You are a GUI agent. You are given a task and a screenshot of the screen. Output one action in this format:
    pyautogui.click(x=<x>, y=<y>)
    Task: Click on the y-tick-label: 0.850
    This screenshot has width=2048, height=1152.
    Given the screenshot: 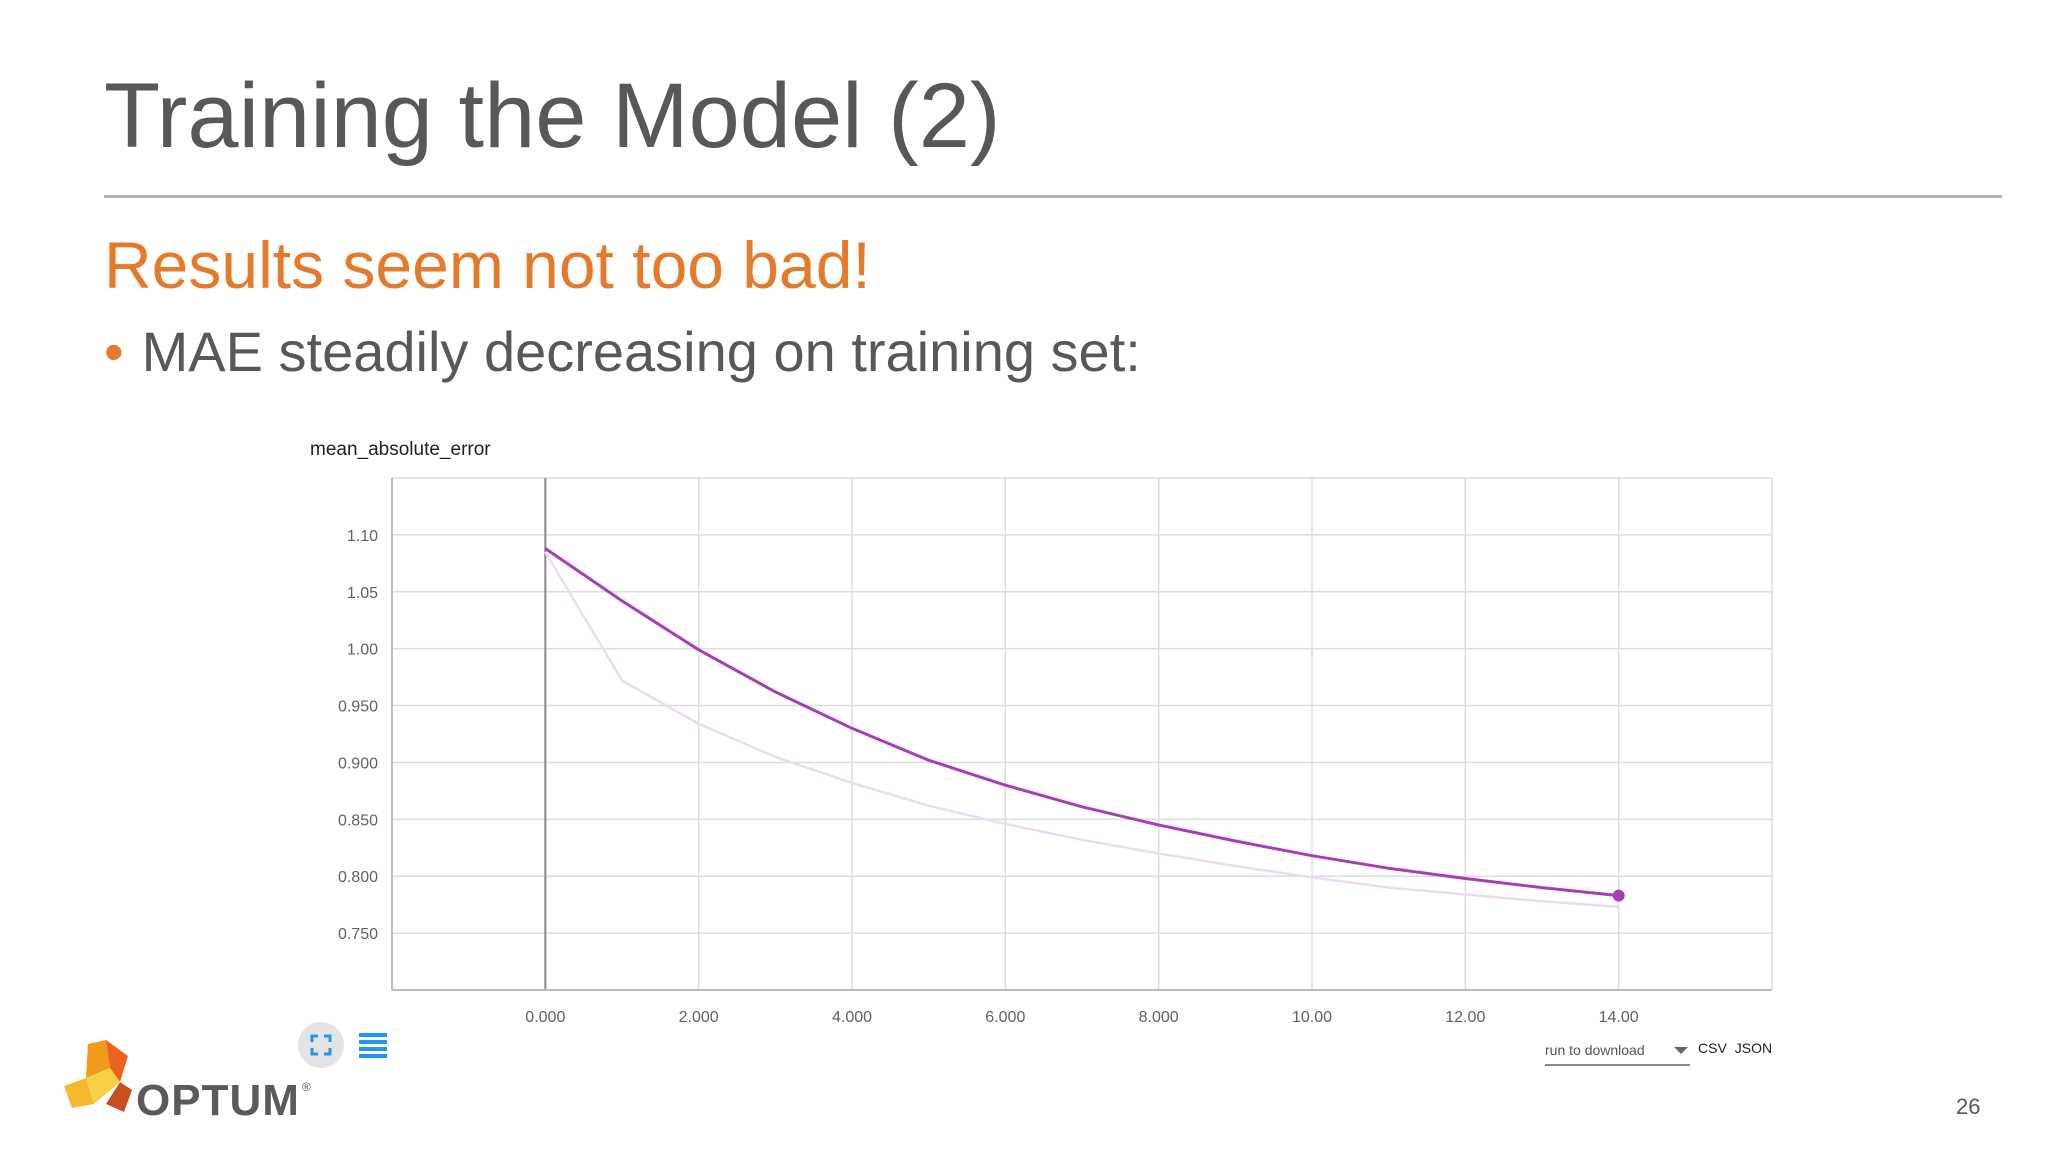 What is the action you would take?
    pyautogui.click(x=358, y=820)
    